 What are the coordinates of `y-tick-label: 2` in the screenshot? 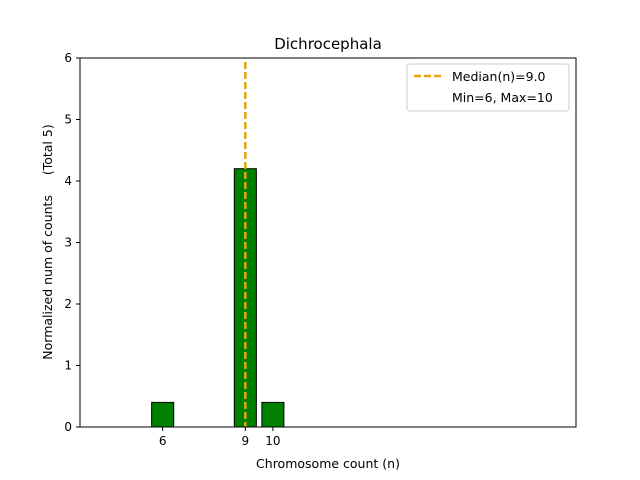 It's located at (68, 304).